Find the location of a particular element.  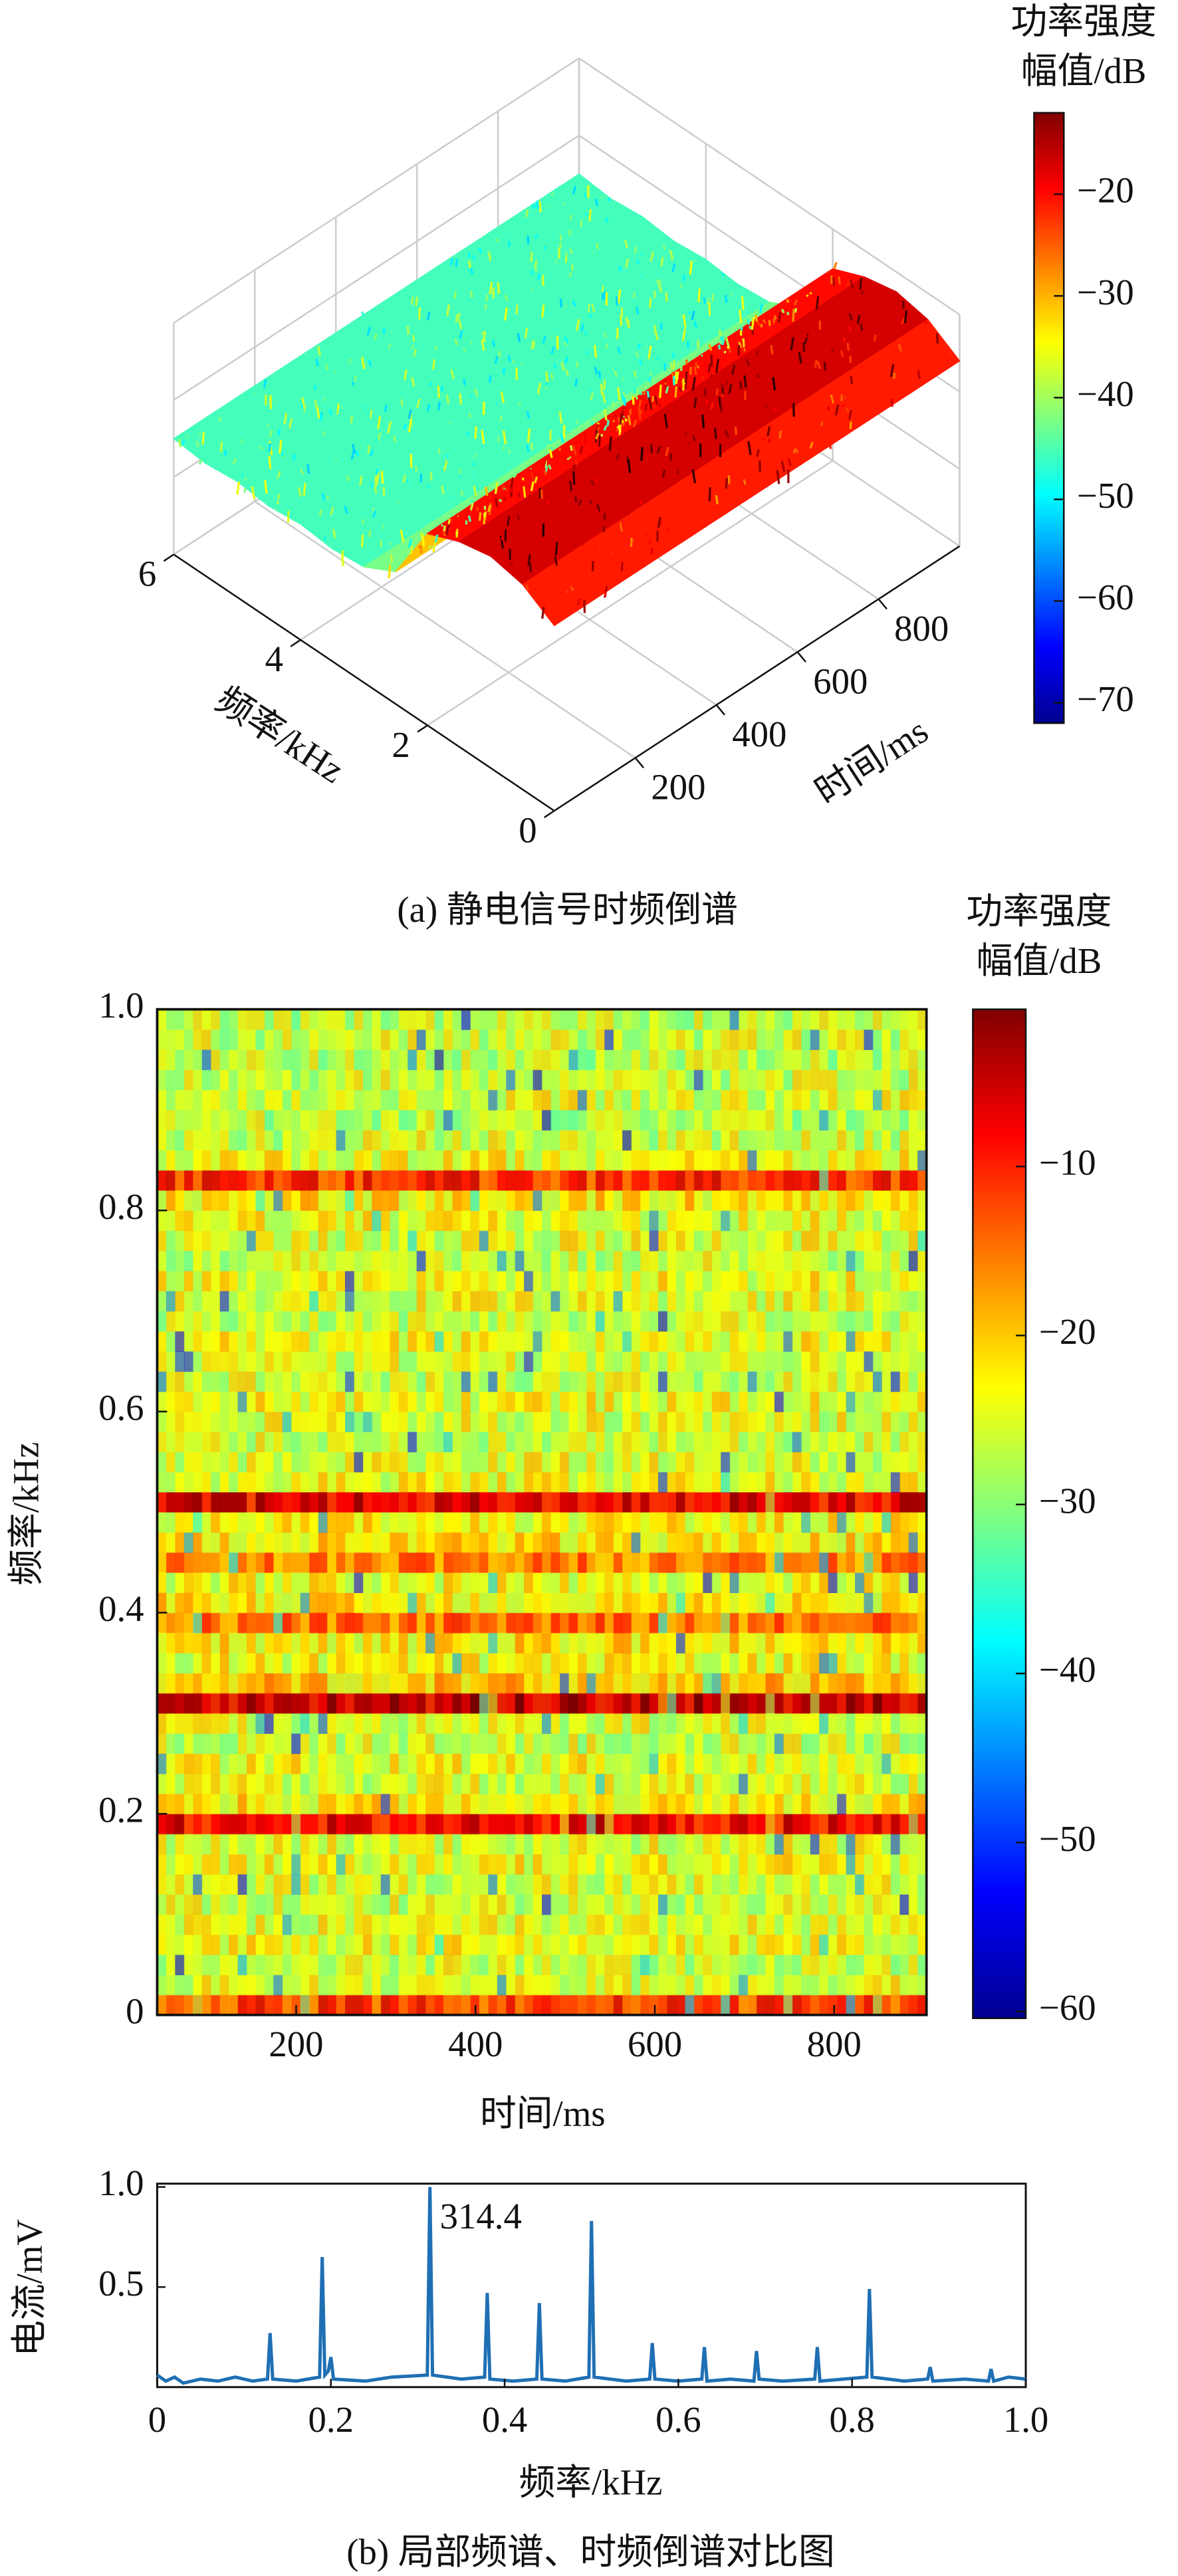

x-tick-label: 400 is located at coordinates (759, 734).